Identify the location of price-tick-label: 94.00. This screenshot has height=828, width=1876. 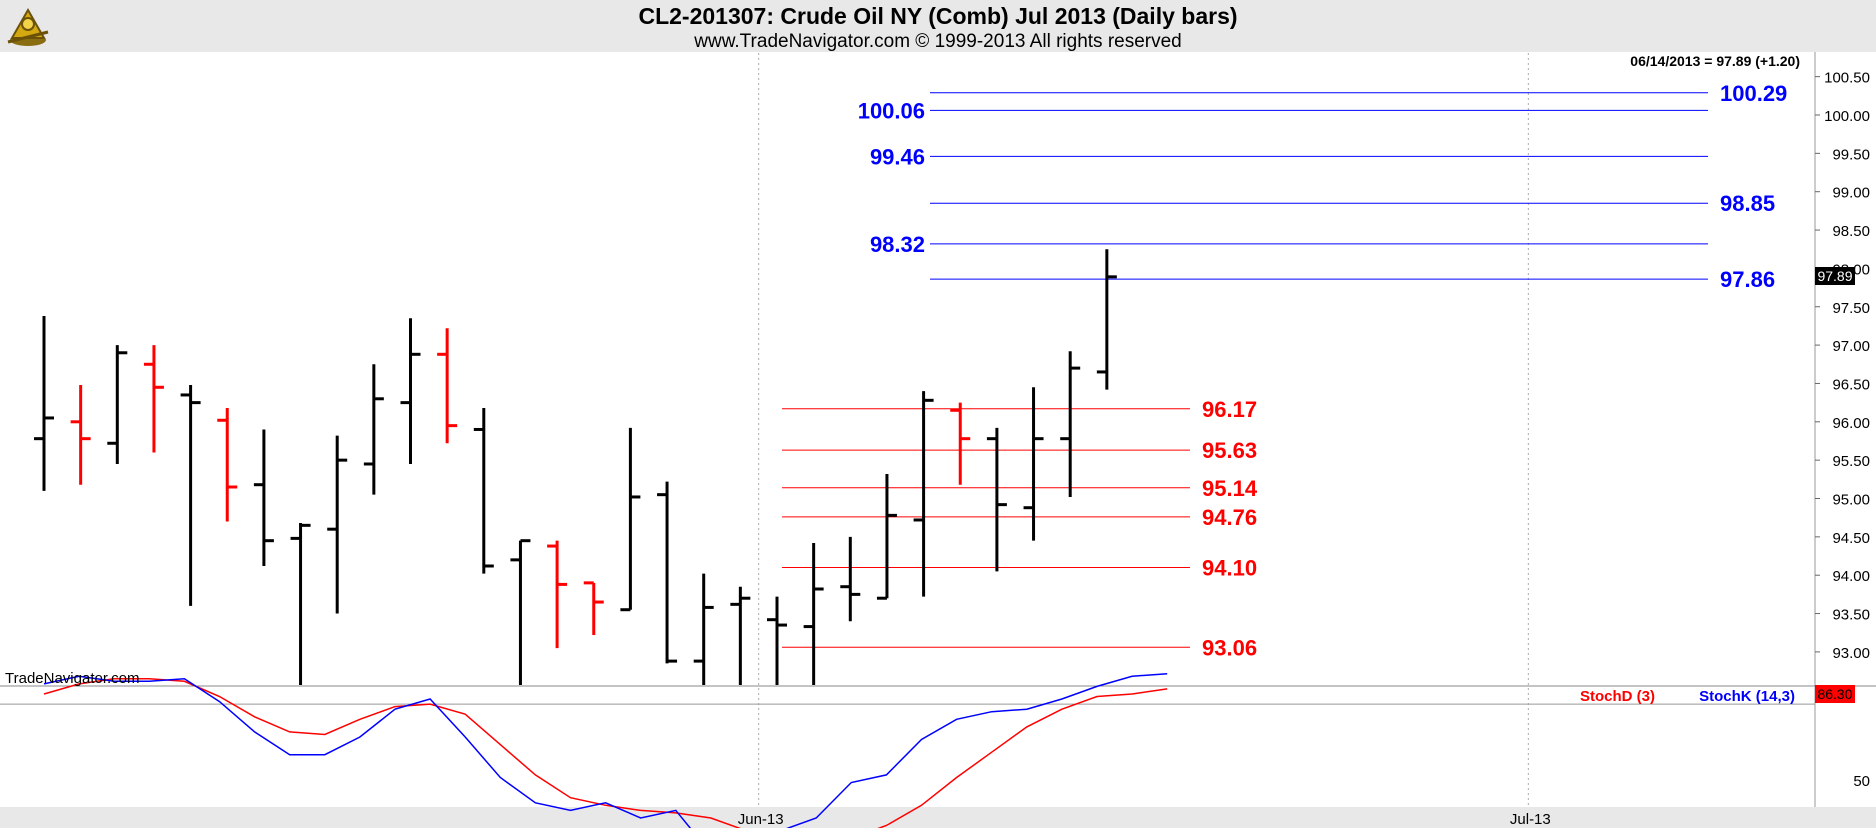
(1851, 576).